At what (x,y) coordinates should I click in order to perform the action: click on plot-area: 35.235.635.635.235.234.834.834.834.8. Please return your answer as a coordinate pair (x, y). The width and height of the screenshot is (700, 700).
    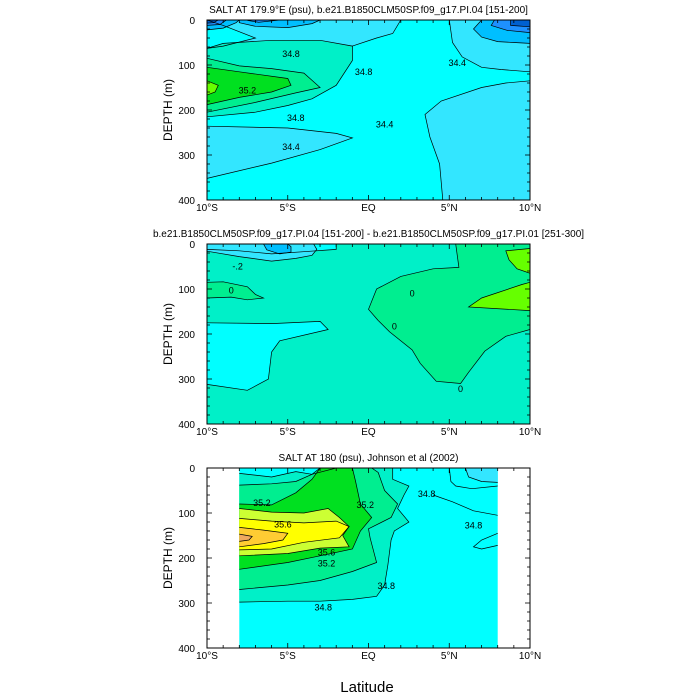
    Looking at the image, I should click on (368, 558).